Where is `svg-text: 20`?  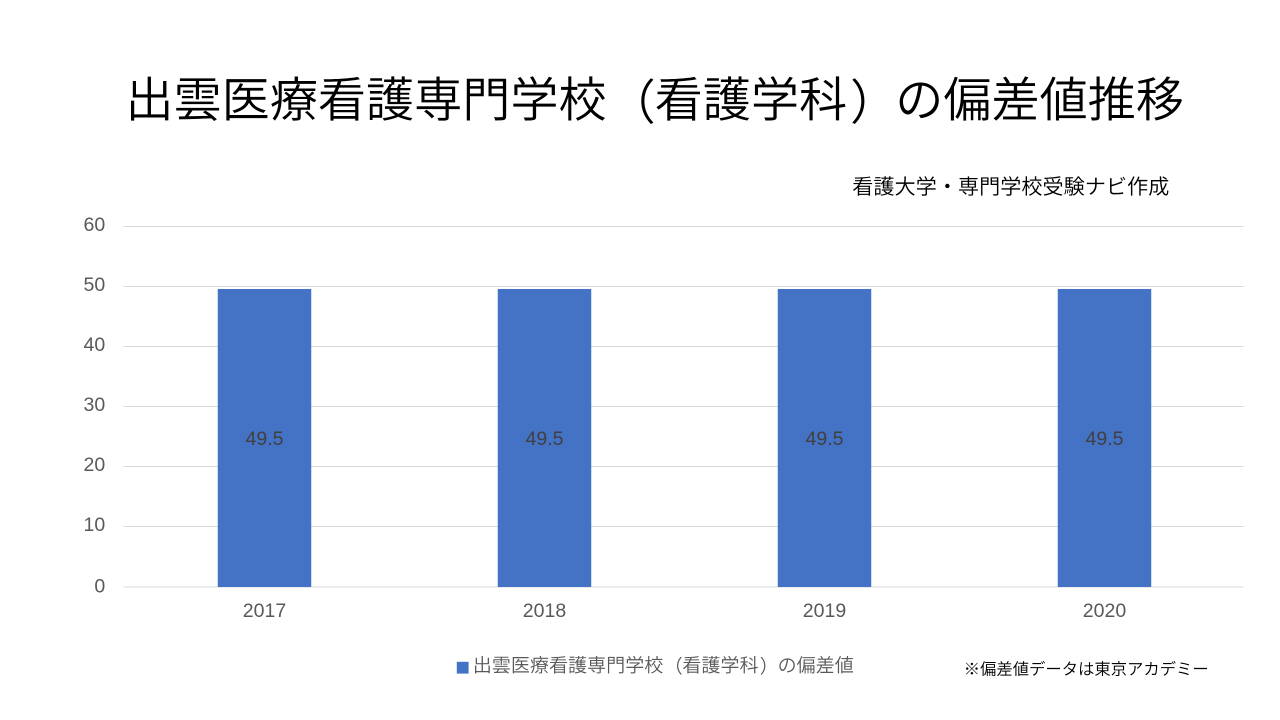 svg-text: 20 is located at coordinates (94, 465).